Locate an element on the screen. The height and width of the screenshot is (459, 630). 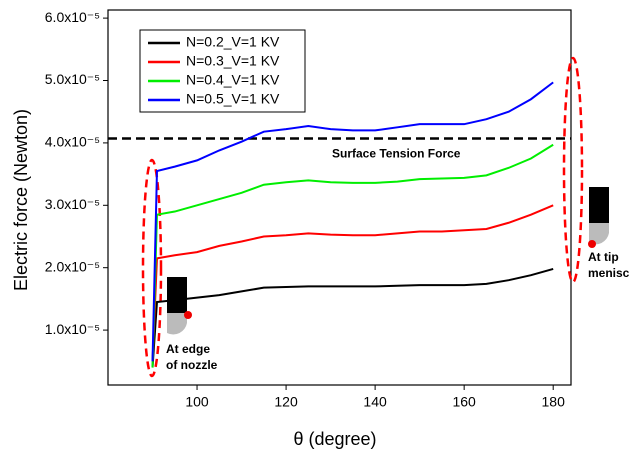
x-axis-label: θ (degree) is located at coordinates (334, 439).